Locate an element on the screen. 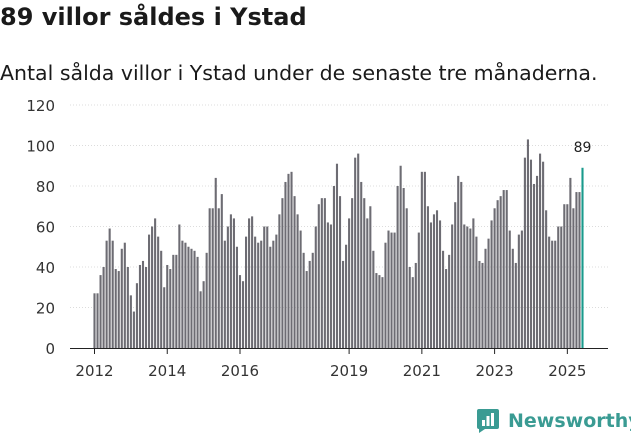 Image resolution: width=631 pixels, height=439 pixels. last-value-label: 89 is located at coordinates (583, 148).